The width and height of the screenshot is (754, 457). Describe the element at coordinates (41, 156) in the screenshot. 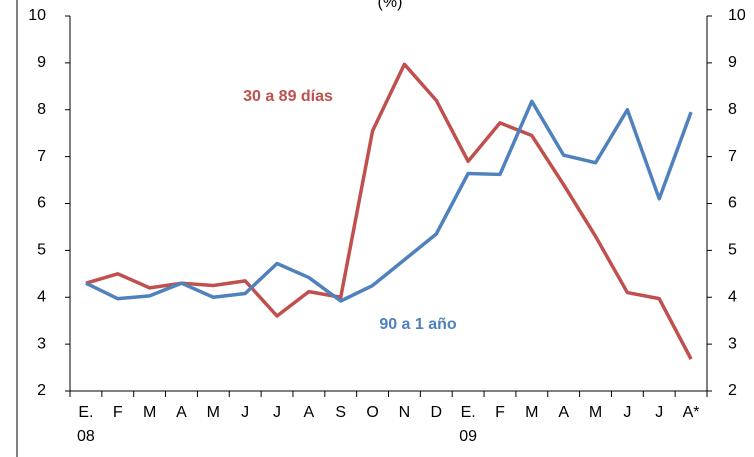

I see `y-tick-label: 7` at that location.